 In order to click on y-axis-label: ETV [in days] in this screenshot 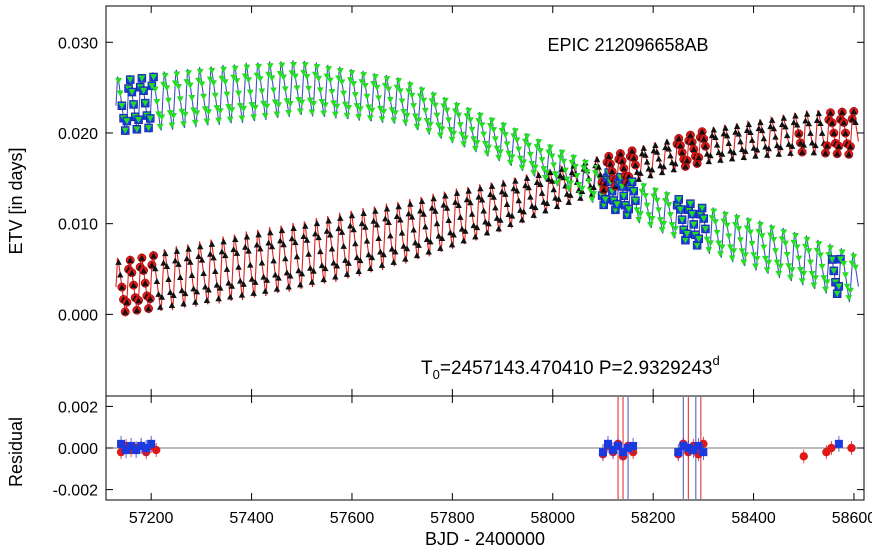, I will do `click(16, 200)`.